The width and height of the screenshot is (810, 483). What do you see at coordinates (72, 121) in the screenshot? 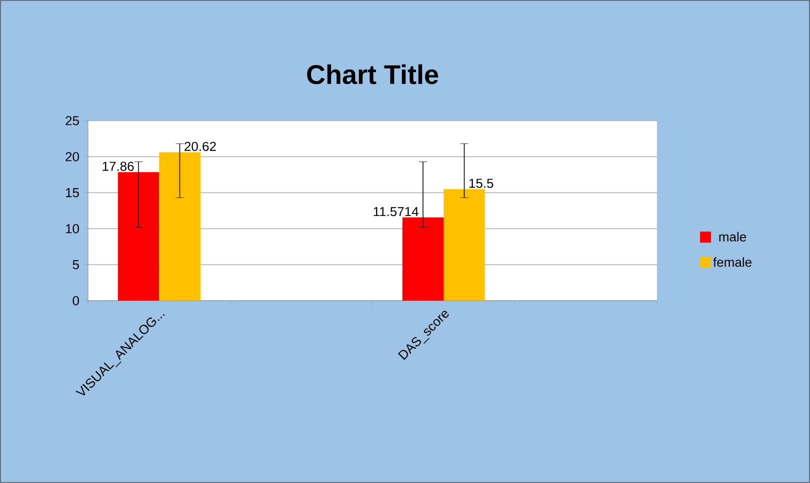
I see `y-tick-label: 25` at bounding box center [72, 121].